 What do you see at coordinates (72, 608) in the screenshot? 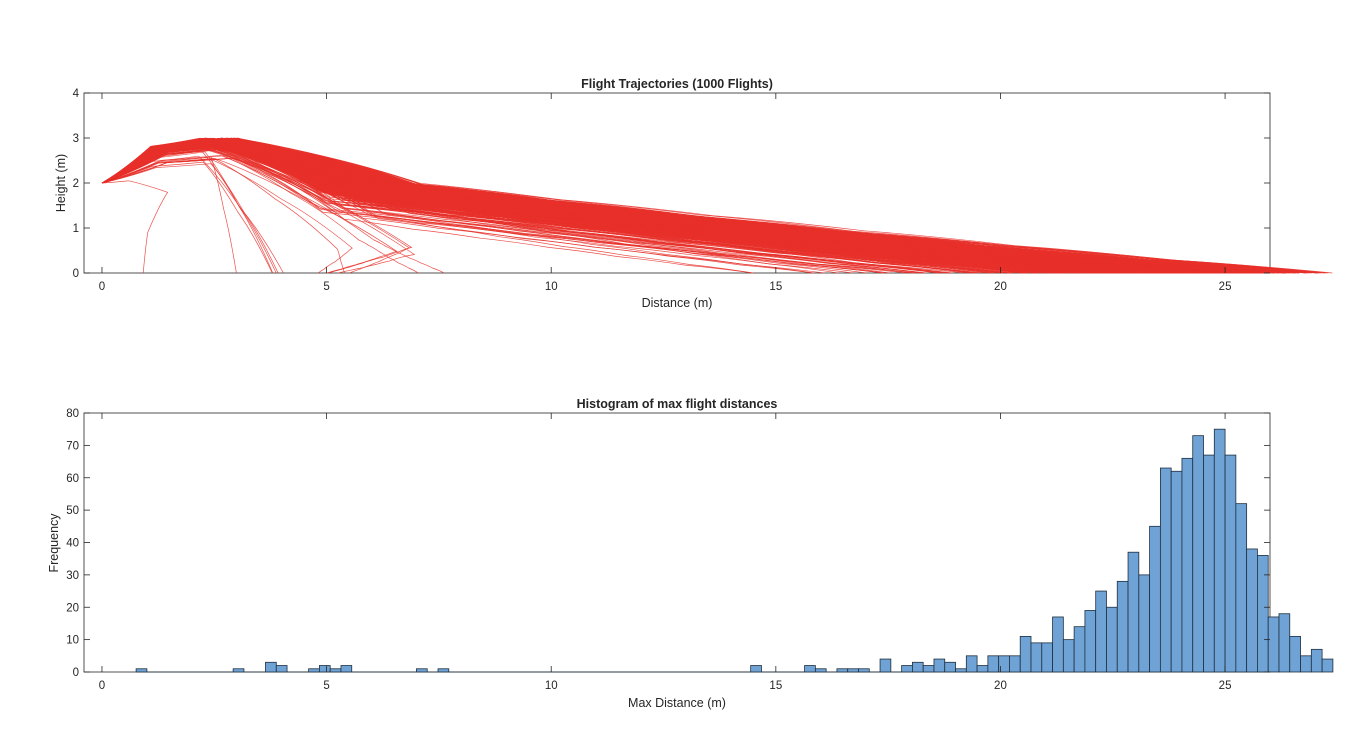
I see `histogram-ytick-label: 20` at bounding box center [72, 608].